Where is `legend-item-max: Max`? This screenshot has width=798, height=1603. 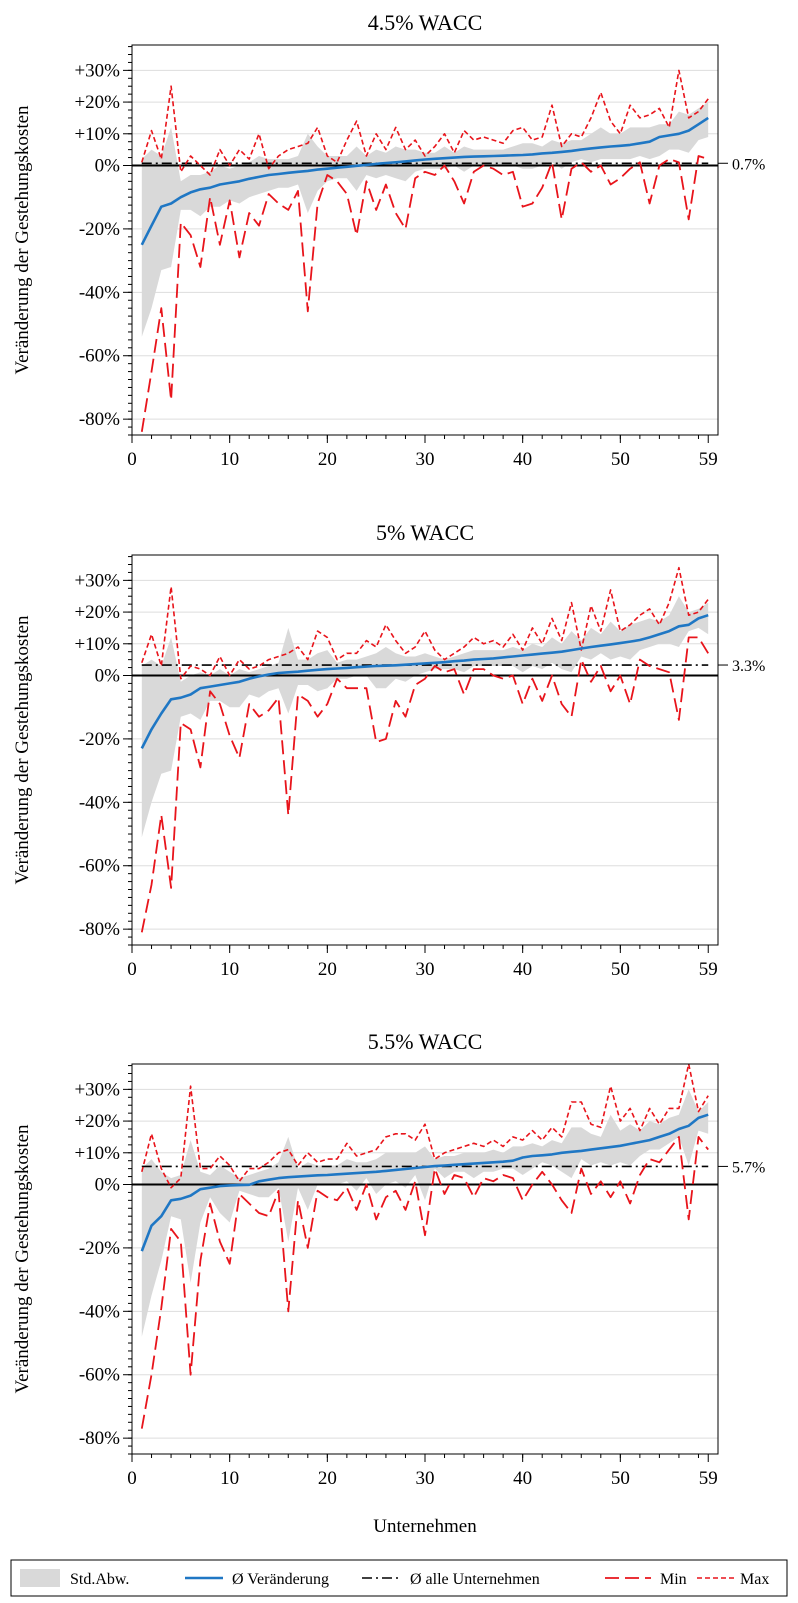 legend-item-max: Max is located at coordinates (733, 1579).